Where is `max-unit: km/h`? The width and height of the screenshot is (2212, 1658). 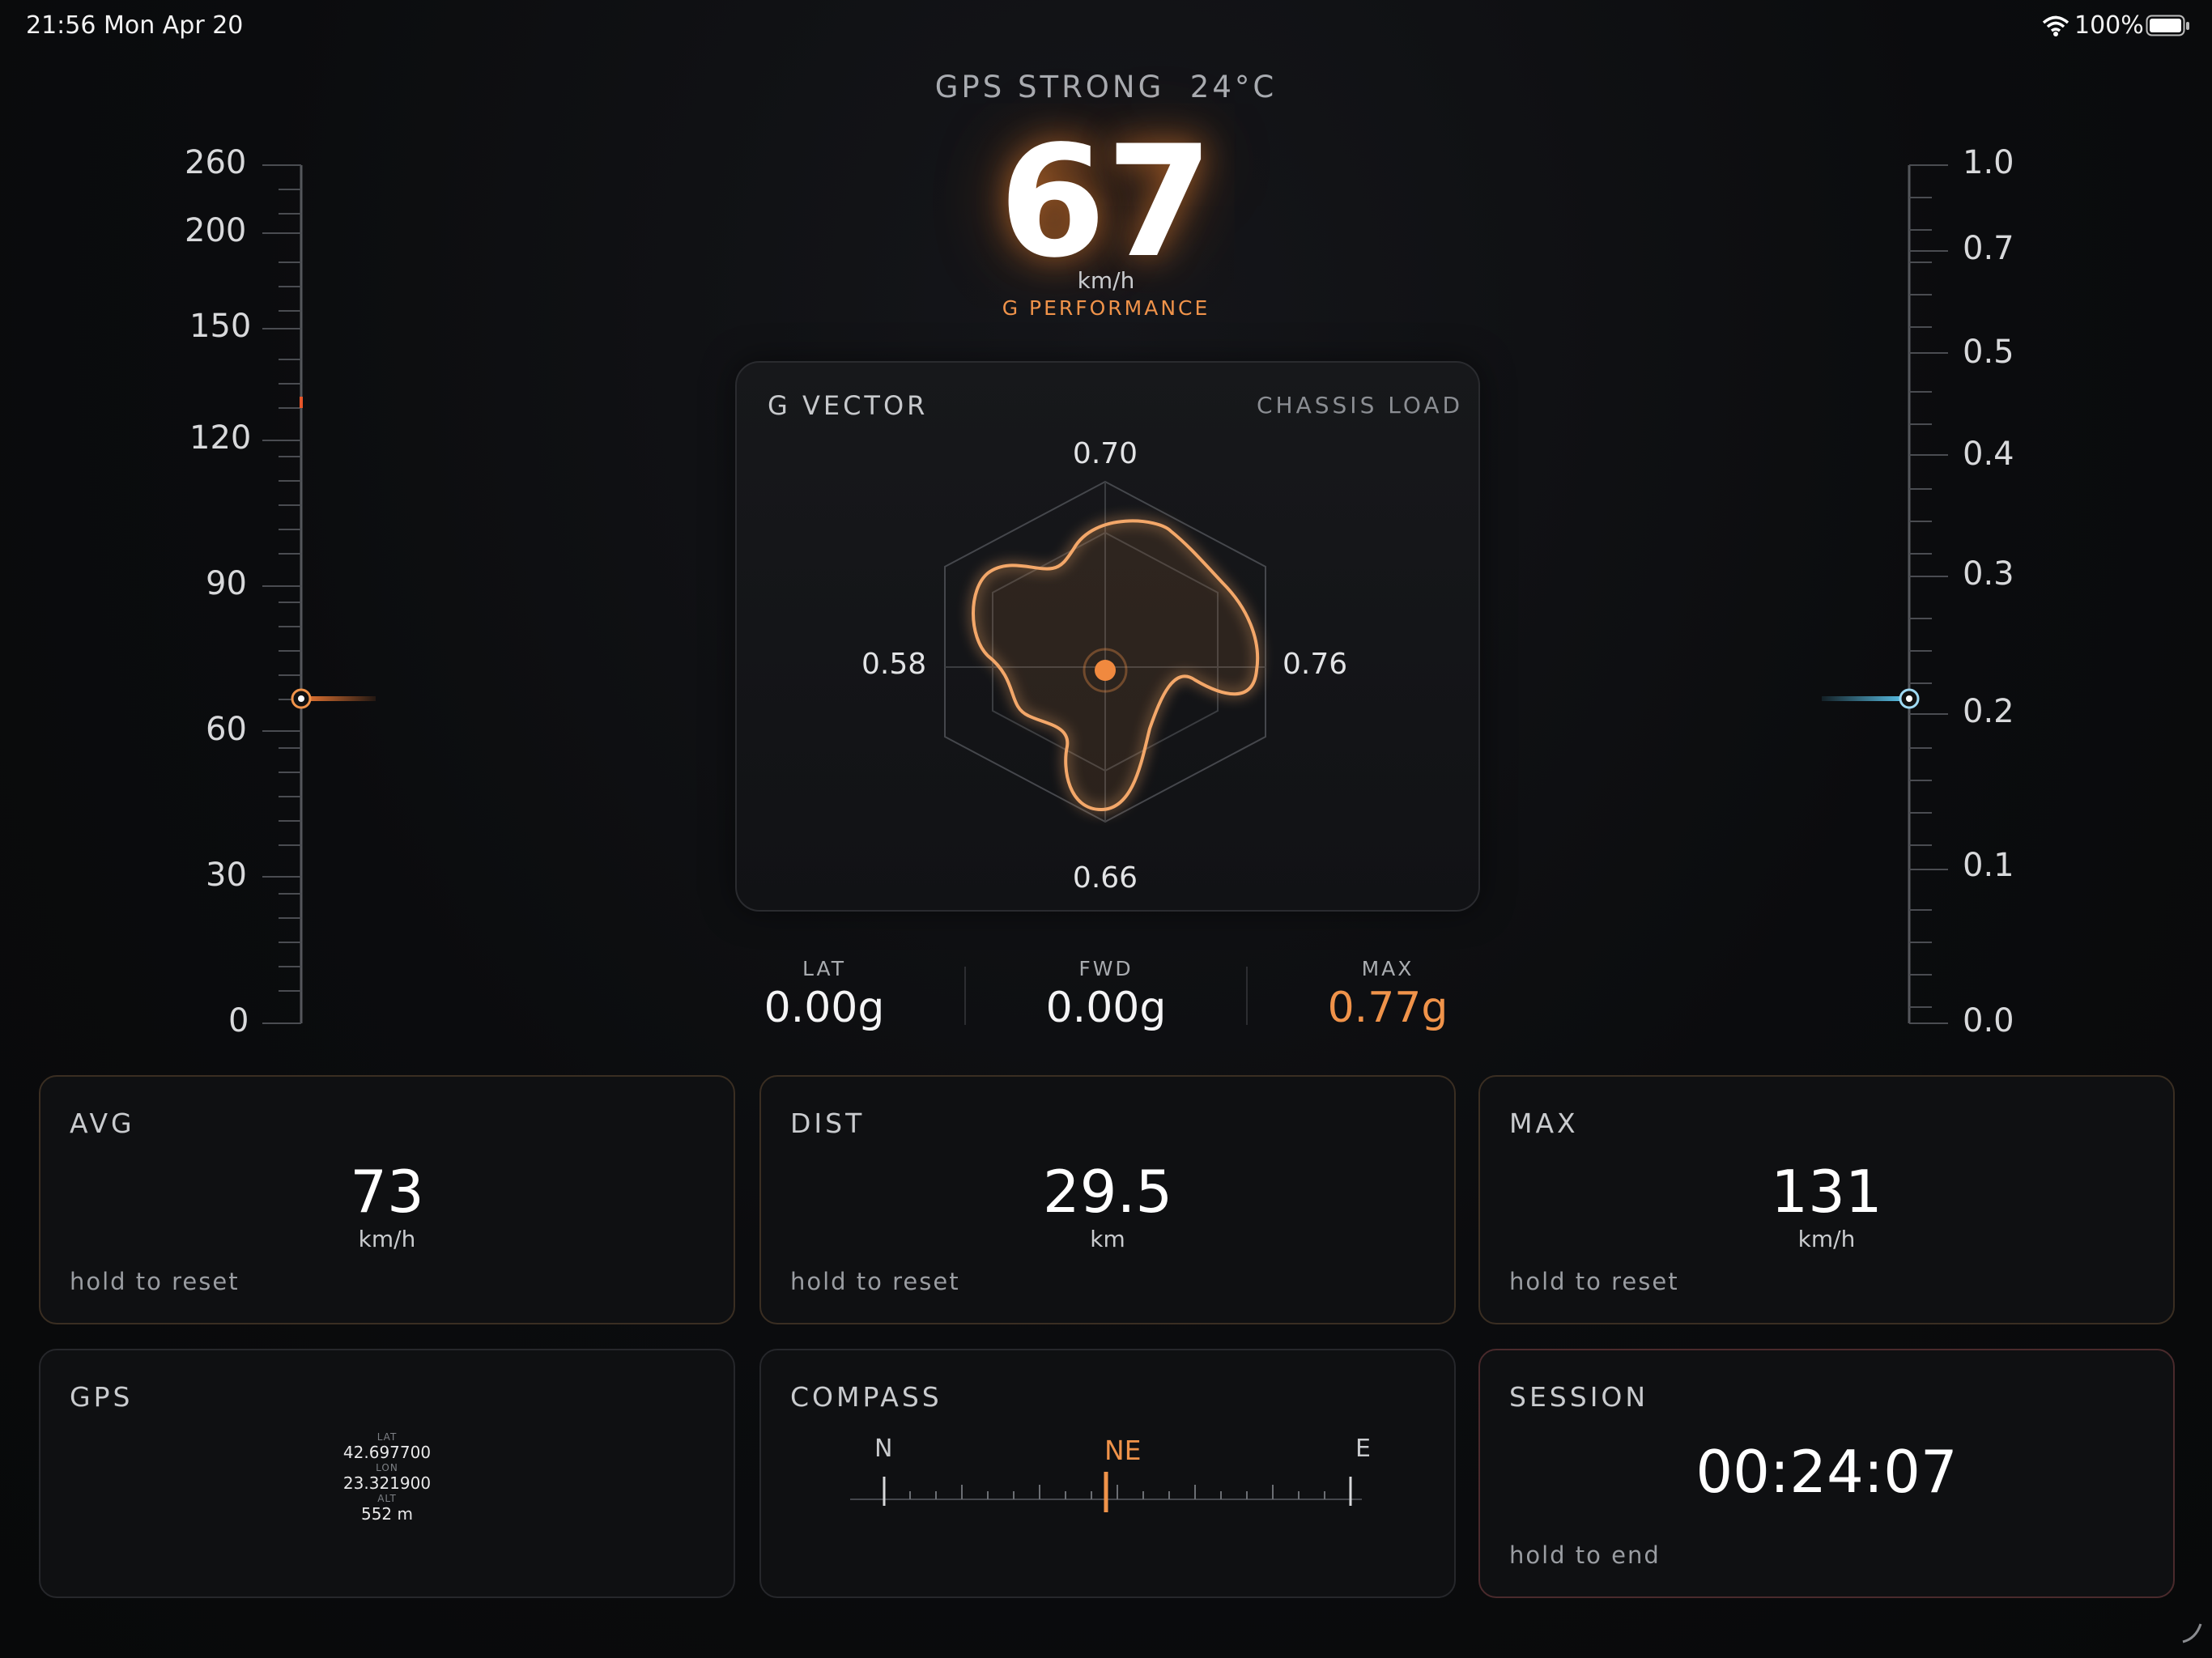 max-unit: km/h is located at coordinates (1827, 1239).